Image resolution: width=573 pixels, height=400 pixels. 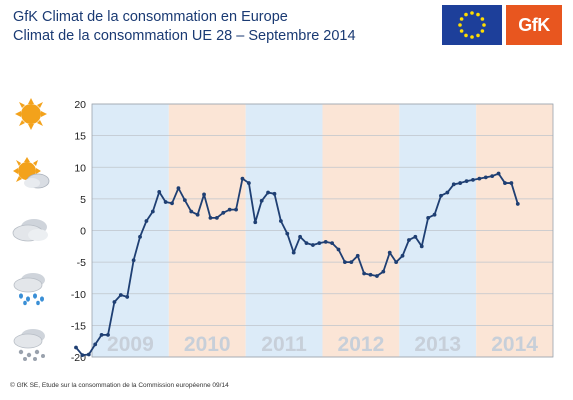 What do you see at coordinates (29, 289) in the screenshot?
I see `rain-cloud-icon` at bounding box center [29, 289].